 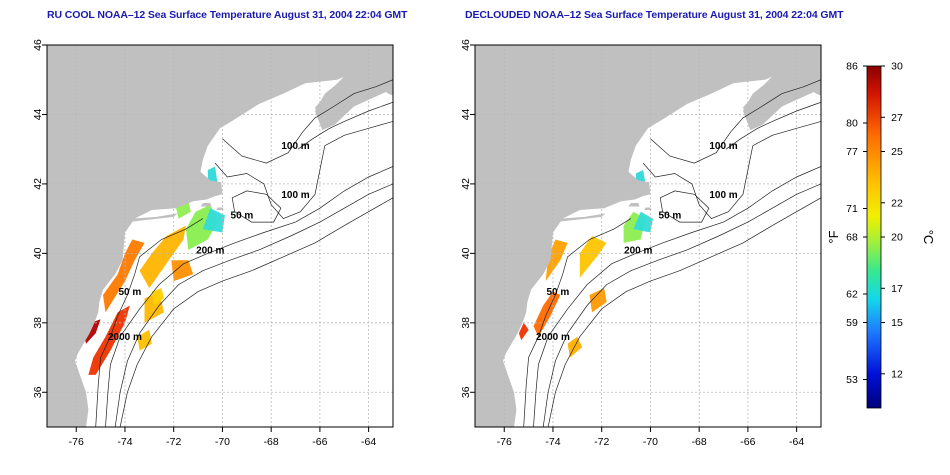 What do you see at coordinates (897, 289) in the screenshot?
I see `celsius-tick-label: 17` at bounding box center [897, 289].